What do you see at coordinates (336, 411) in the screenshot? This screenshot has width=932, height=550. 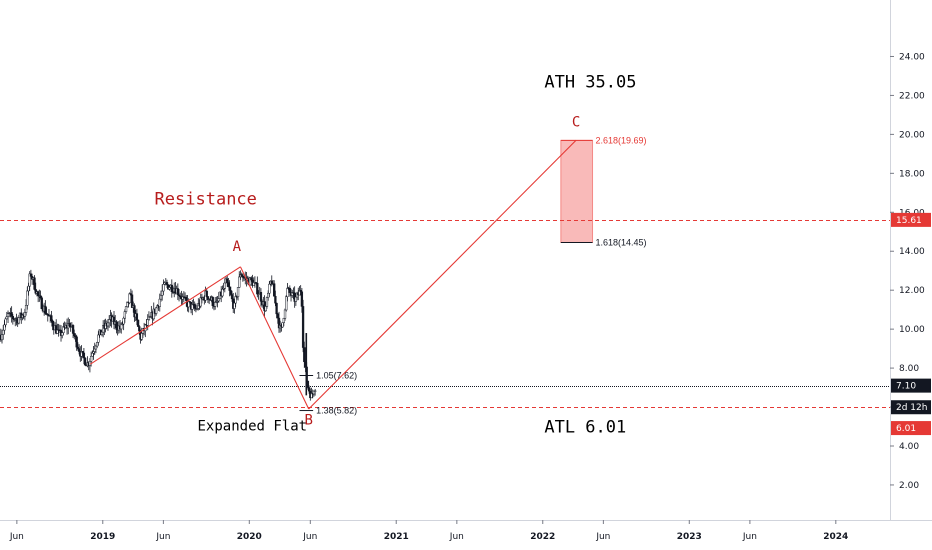 I see `fib-level-label: 1.38(5.82)` at bounding box center [336, 411].